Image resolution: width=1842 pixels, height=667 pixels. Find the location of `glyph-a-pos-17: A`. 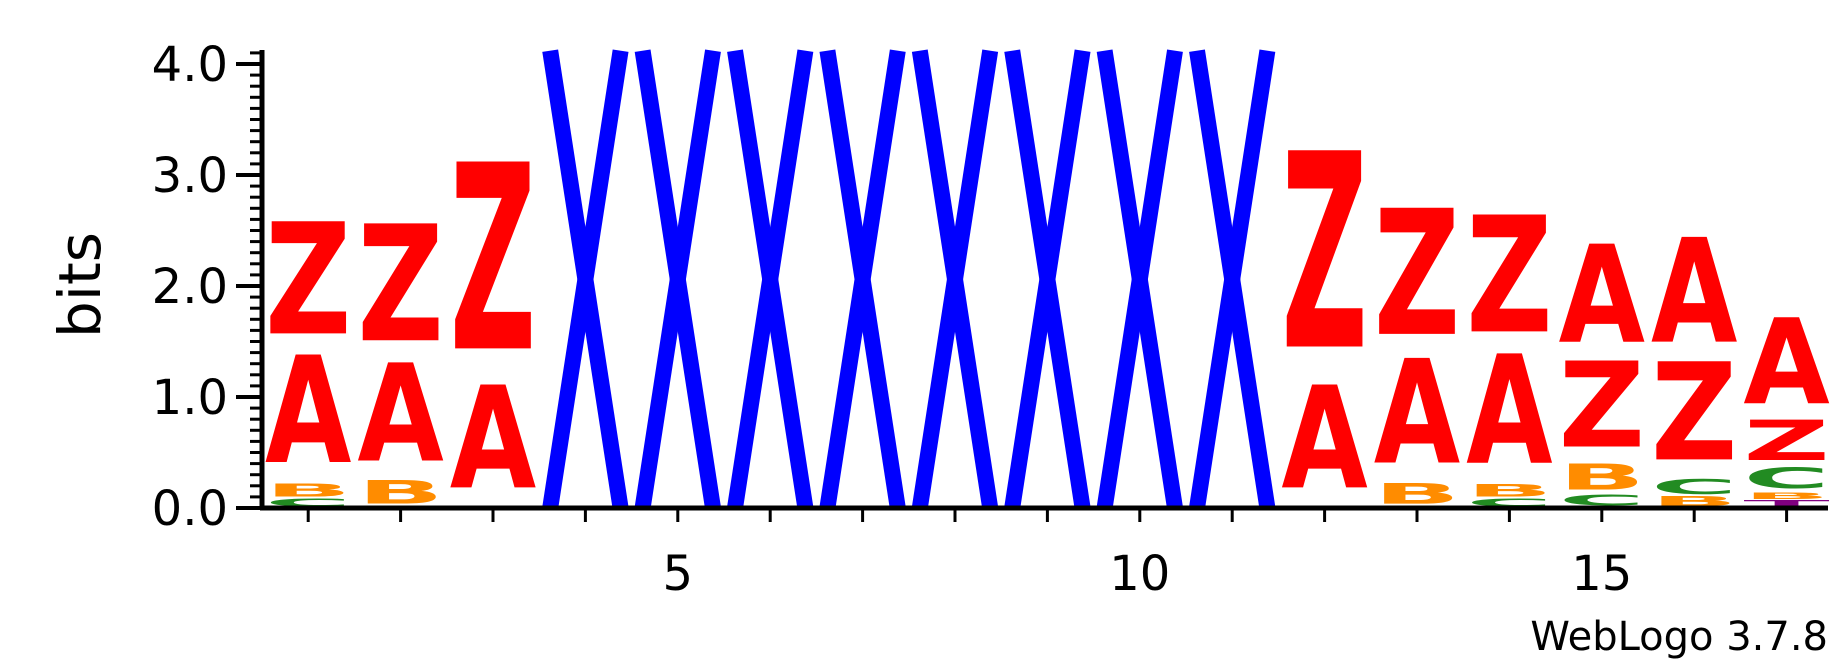

glyph-a-pos-17: A is located at coordinates (1786, 363).